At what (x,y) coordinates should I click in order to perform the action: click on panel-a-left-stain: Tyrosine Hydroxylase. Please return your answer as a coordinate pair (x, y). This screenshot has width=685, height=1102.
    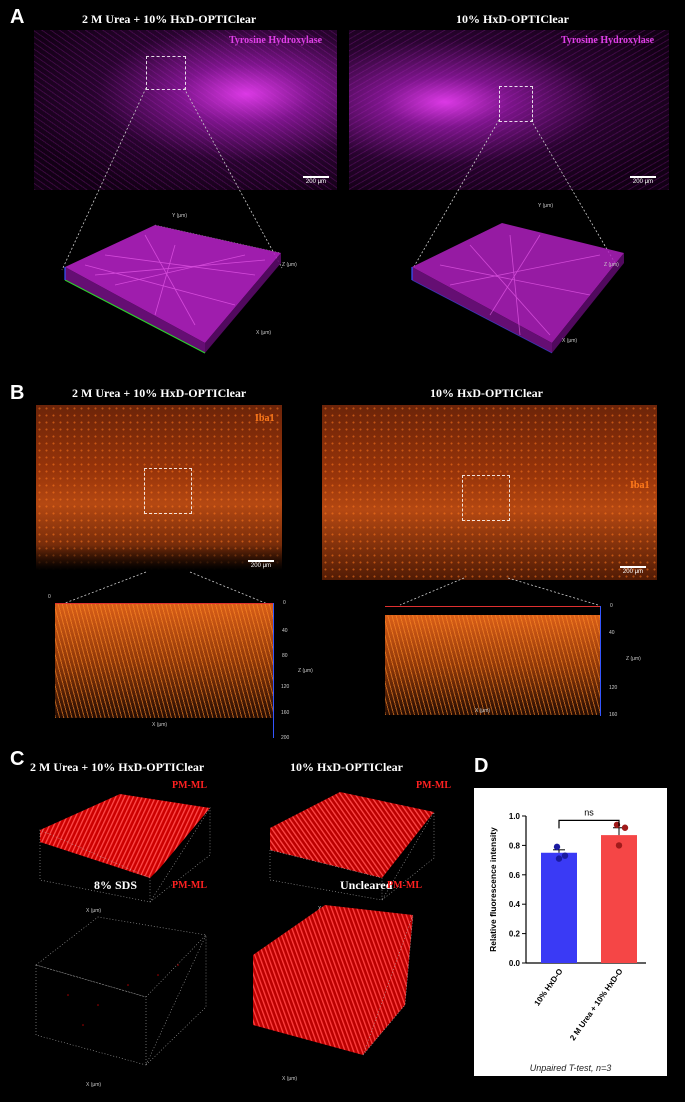
    Looking at the image, I should click on (276, 40).